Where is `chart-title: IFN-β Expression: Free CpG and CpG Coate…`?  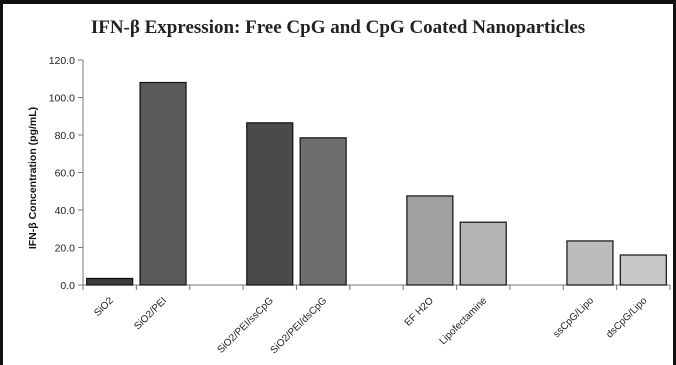 chart-title: IFN-β Expression: Free CpG and CpG Coate… is located at coordinates (338, 27).